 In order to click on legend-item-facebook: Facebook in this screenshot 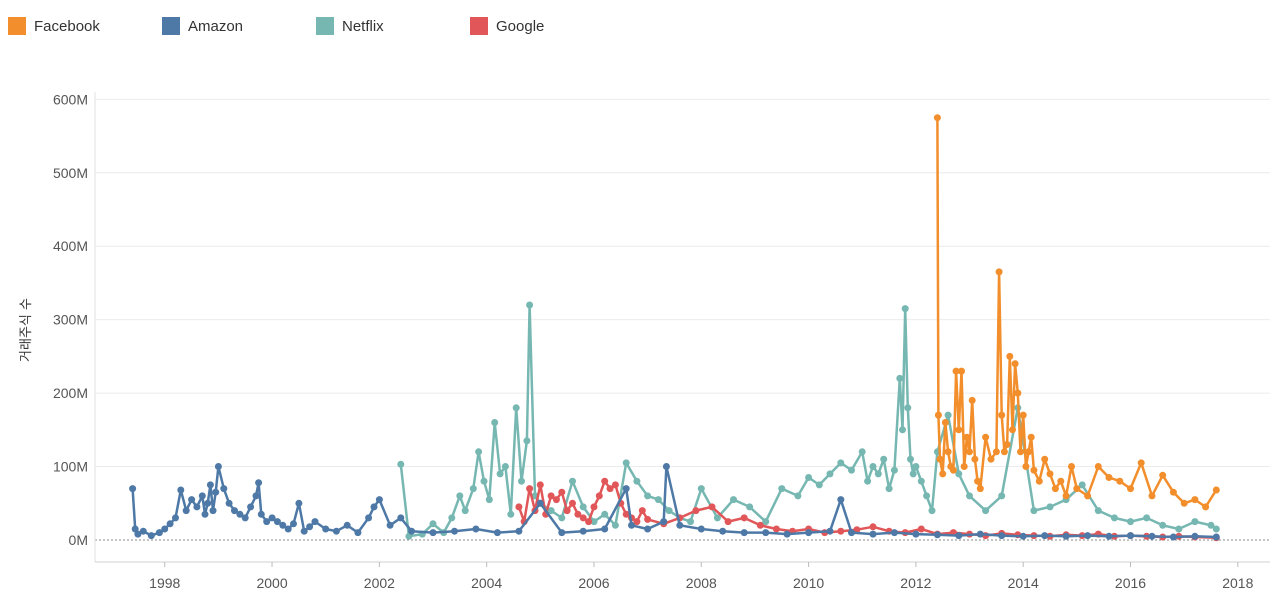, I will do `click(85, 26)`.